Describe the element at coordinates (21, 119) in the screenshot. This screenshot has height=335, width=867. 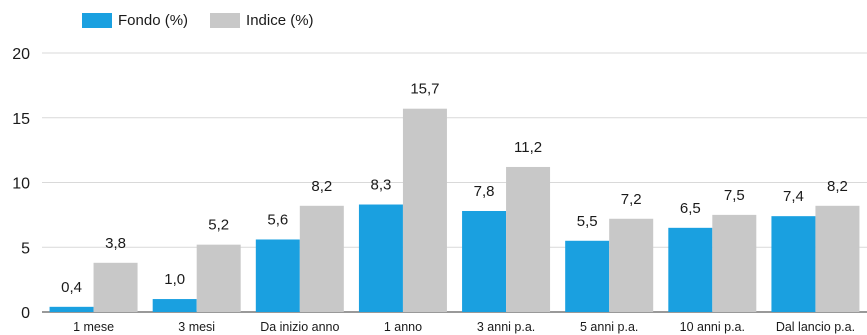
I see `y-tick-label: 15` at that location.